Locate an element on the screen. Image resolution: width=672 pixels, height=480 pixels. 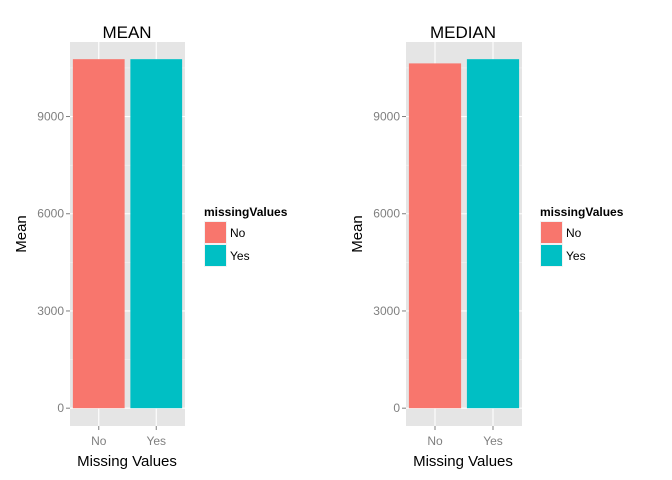
chart-title: MEAN is located at coordinates (126, 32).